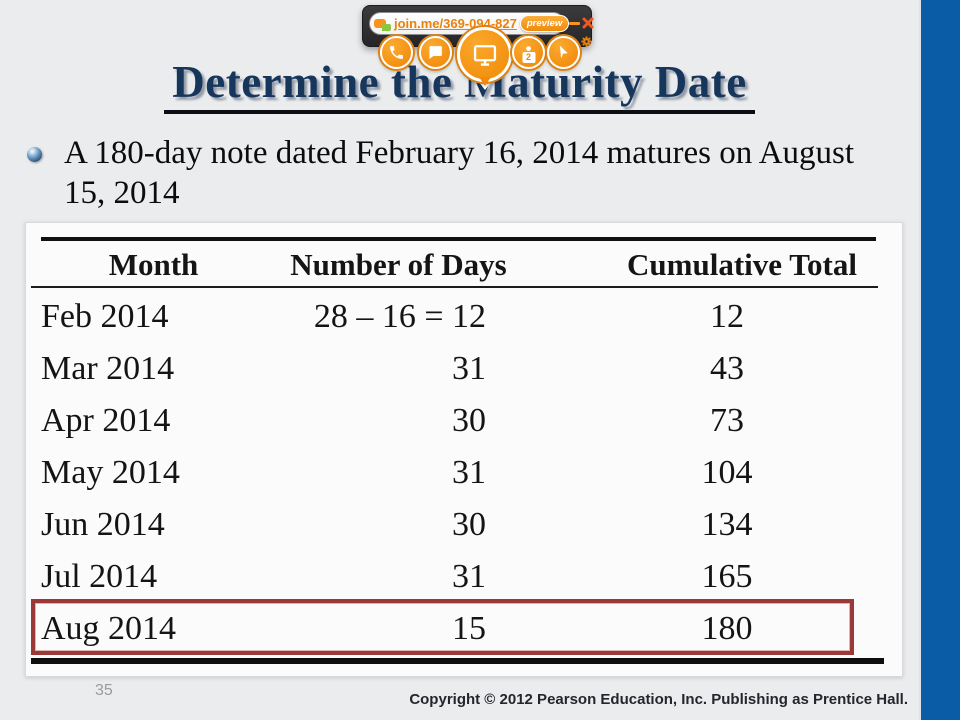 The height and width of the screenshot is (720, 960). What do you see at coordinates (528, 57) in the screenshot?
I see `participant-count-badge: 2` at bounding box center [528, 57].